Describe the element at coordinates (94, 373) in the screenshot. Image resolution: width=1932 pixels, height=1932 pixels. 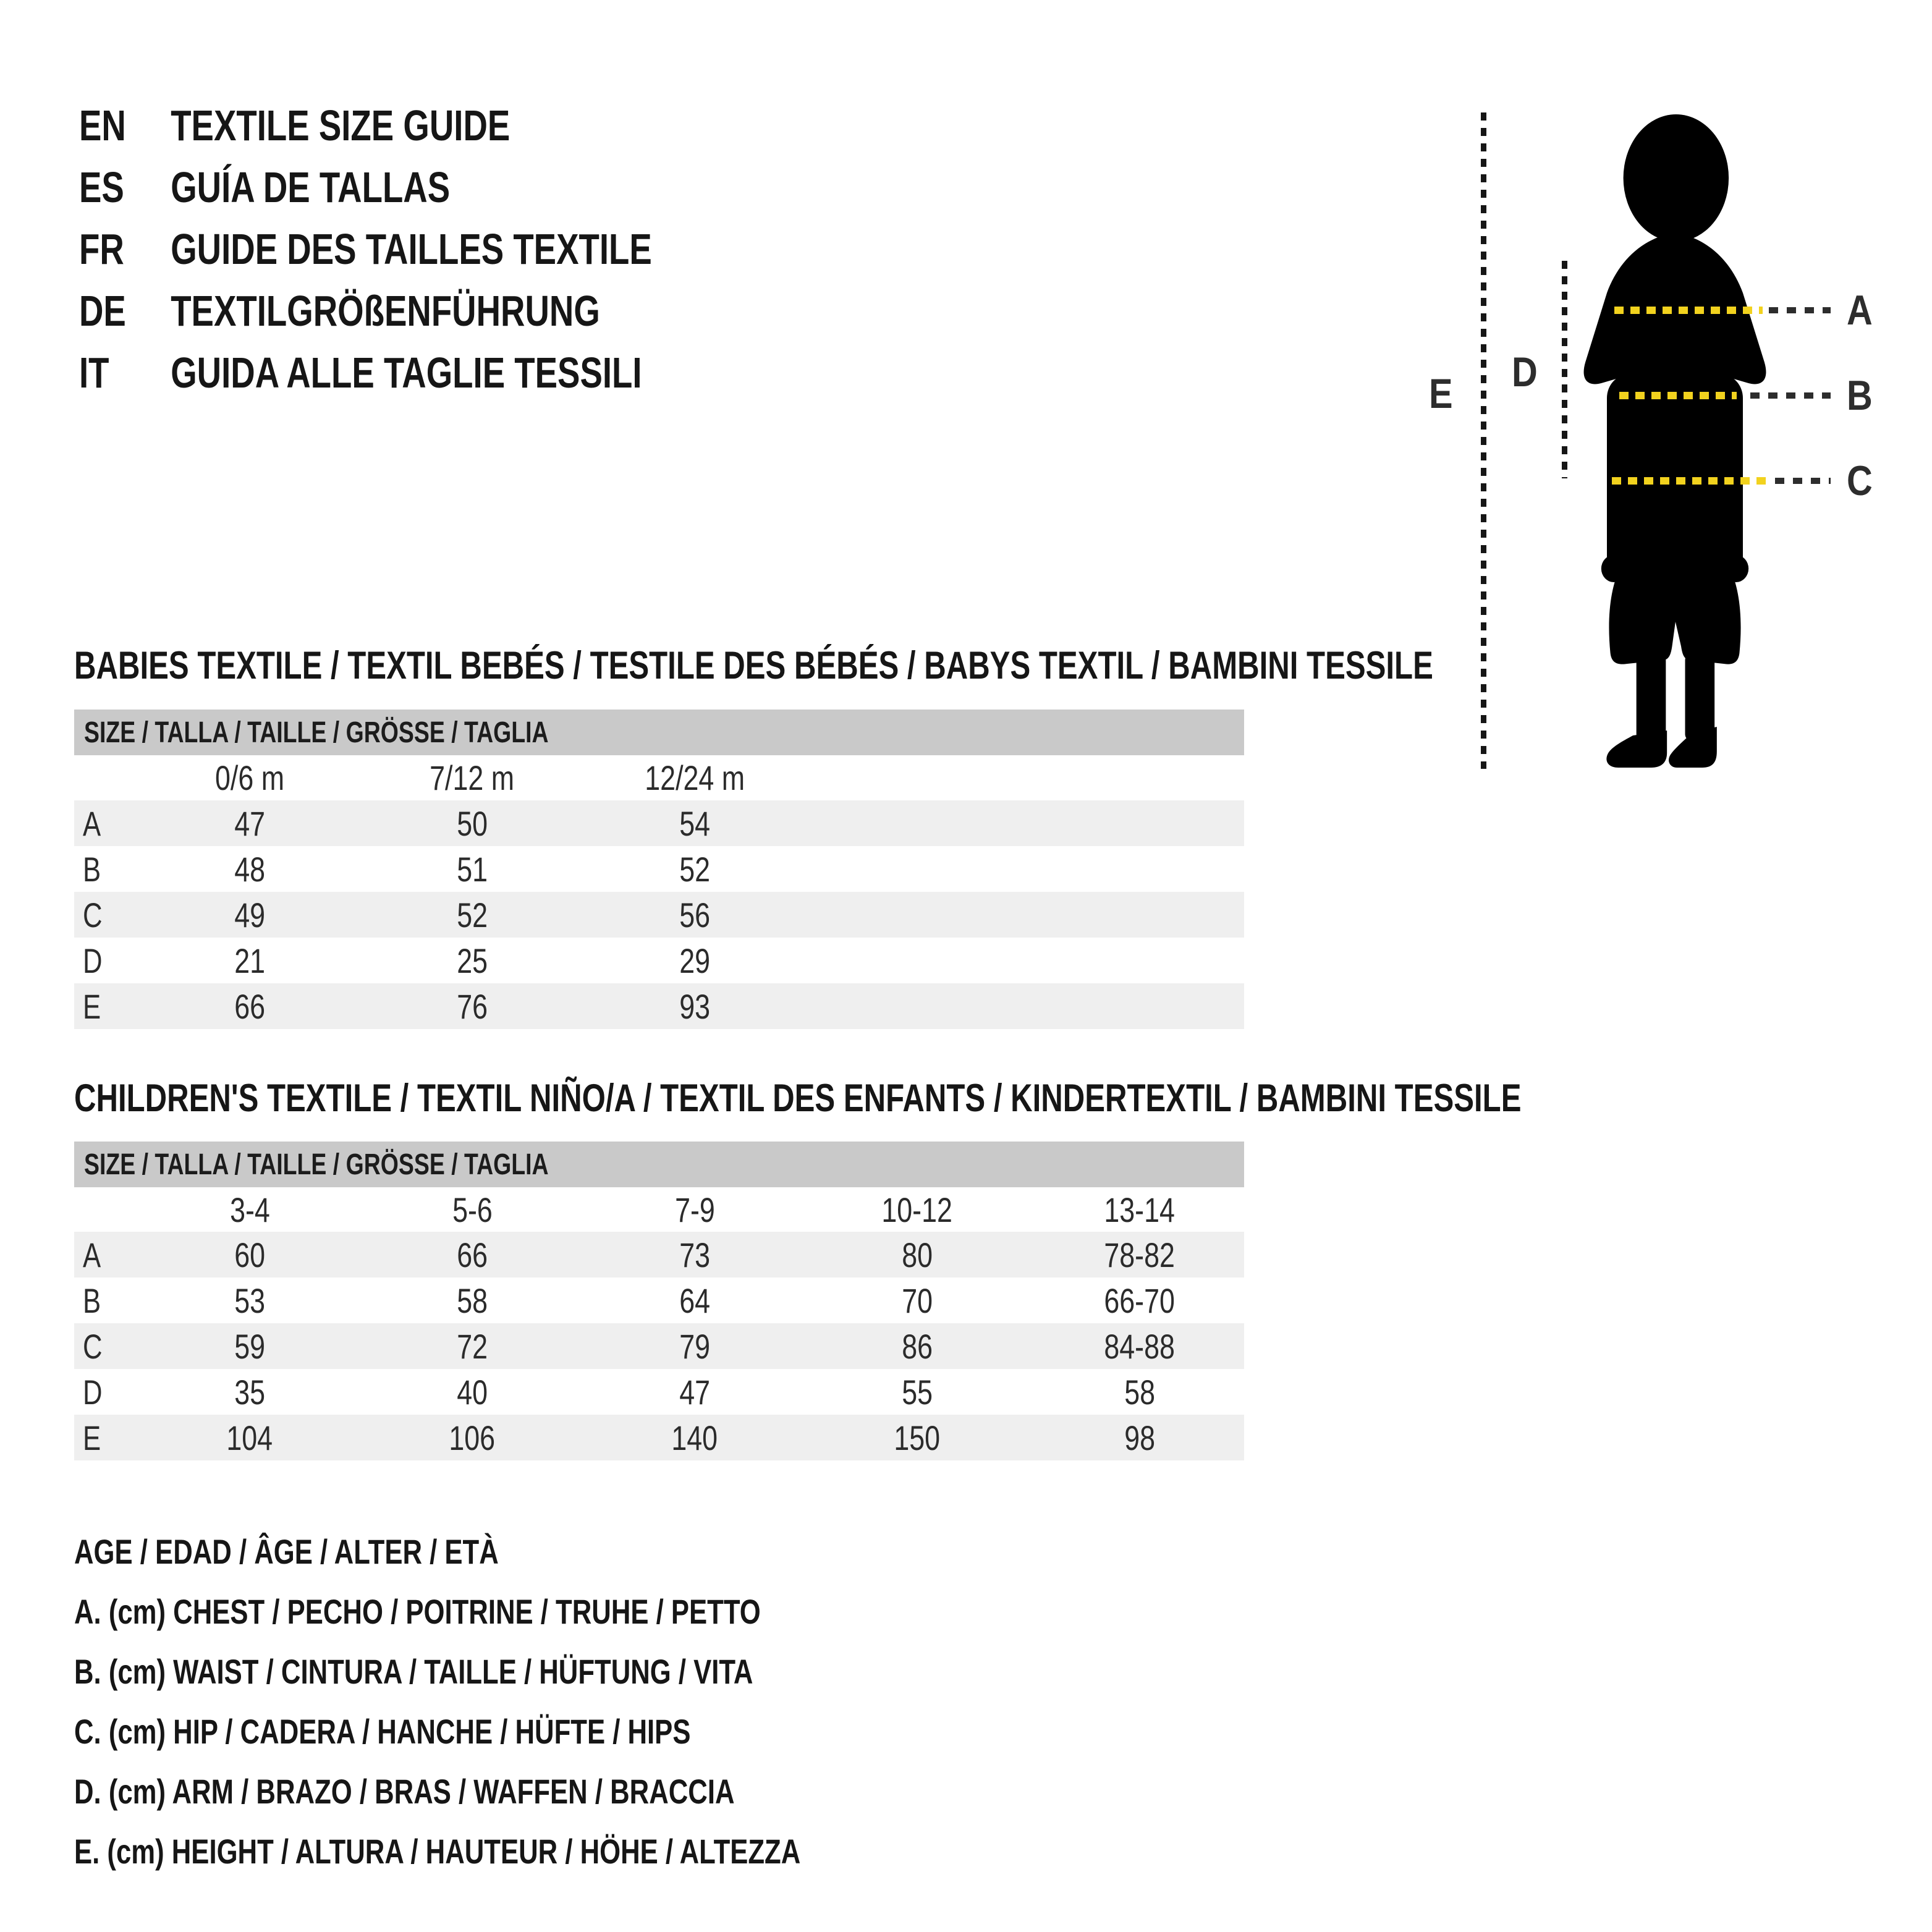
I see `language-code: IT` at that location.